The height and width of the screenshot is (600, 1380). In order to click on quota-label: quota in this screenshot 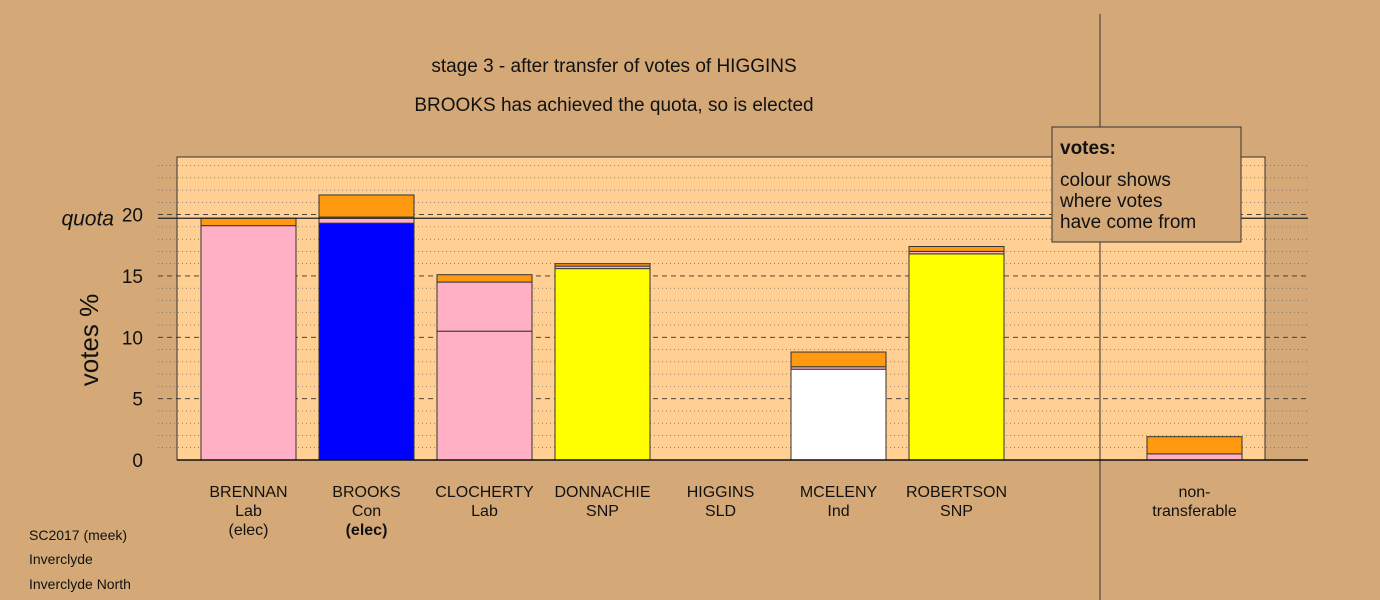, I will do `click(87, 218)`.